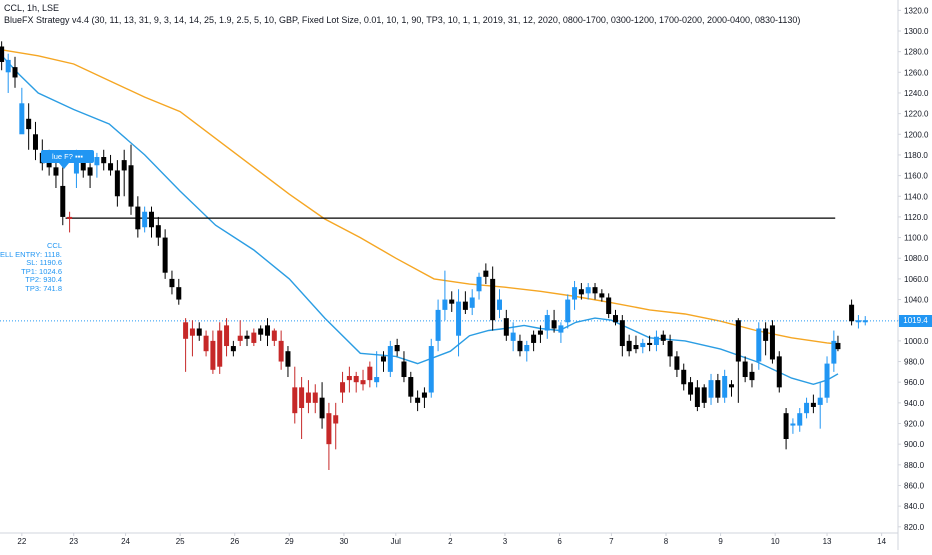  What do you see at coordinates (914, 444) in the screenshot?
I see `y-tick-label: 900.0` at bounding box center [914, 444].